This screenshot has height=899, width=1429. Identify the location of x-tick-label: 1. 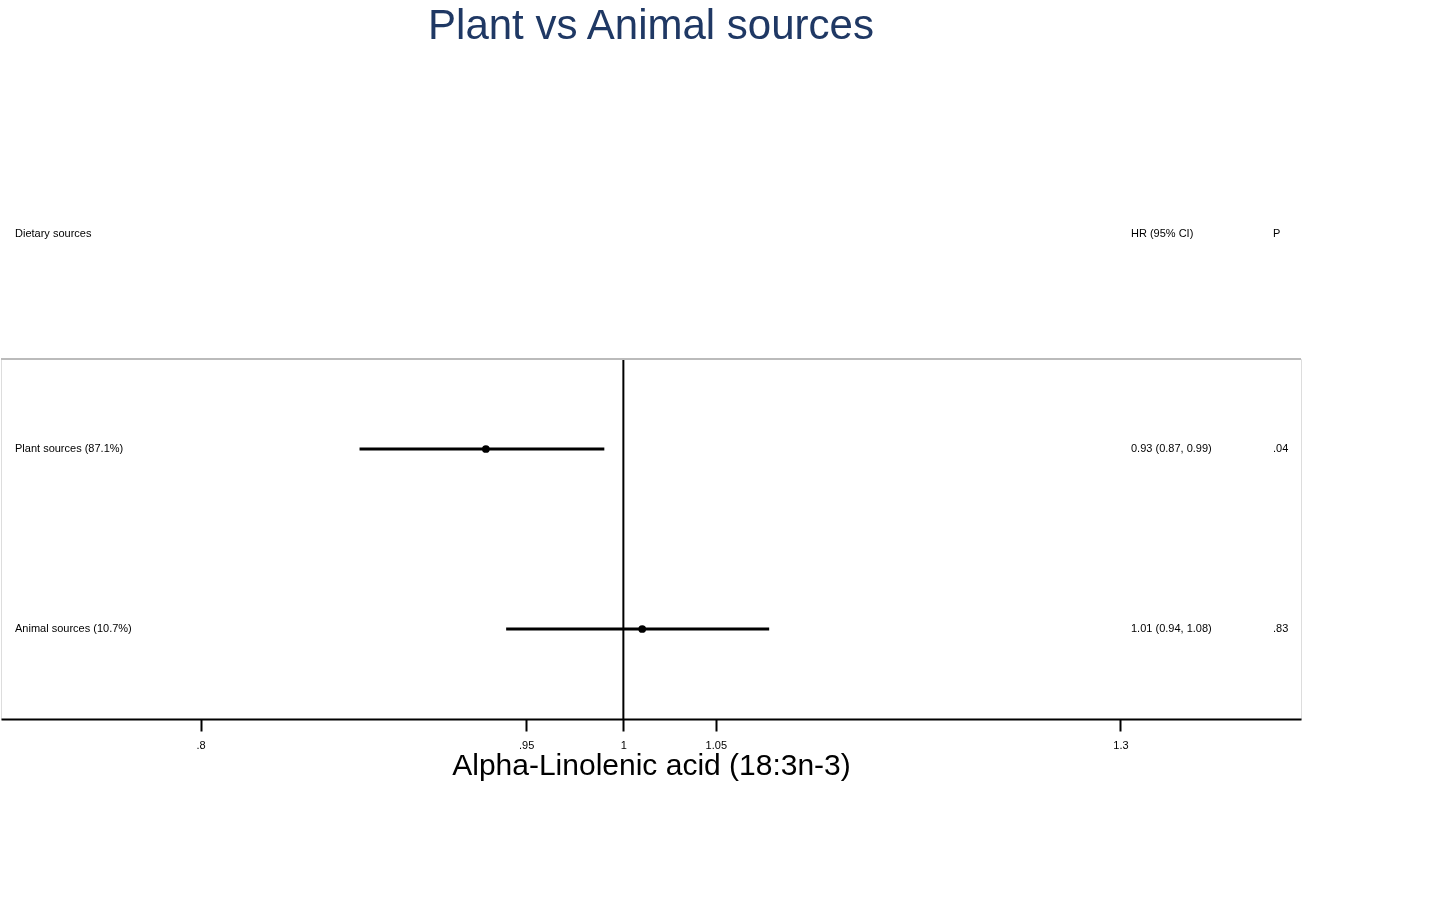
(623, 744).